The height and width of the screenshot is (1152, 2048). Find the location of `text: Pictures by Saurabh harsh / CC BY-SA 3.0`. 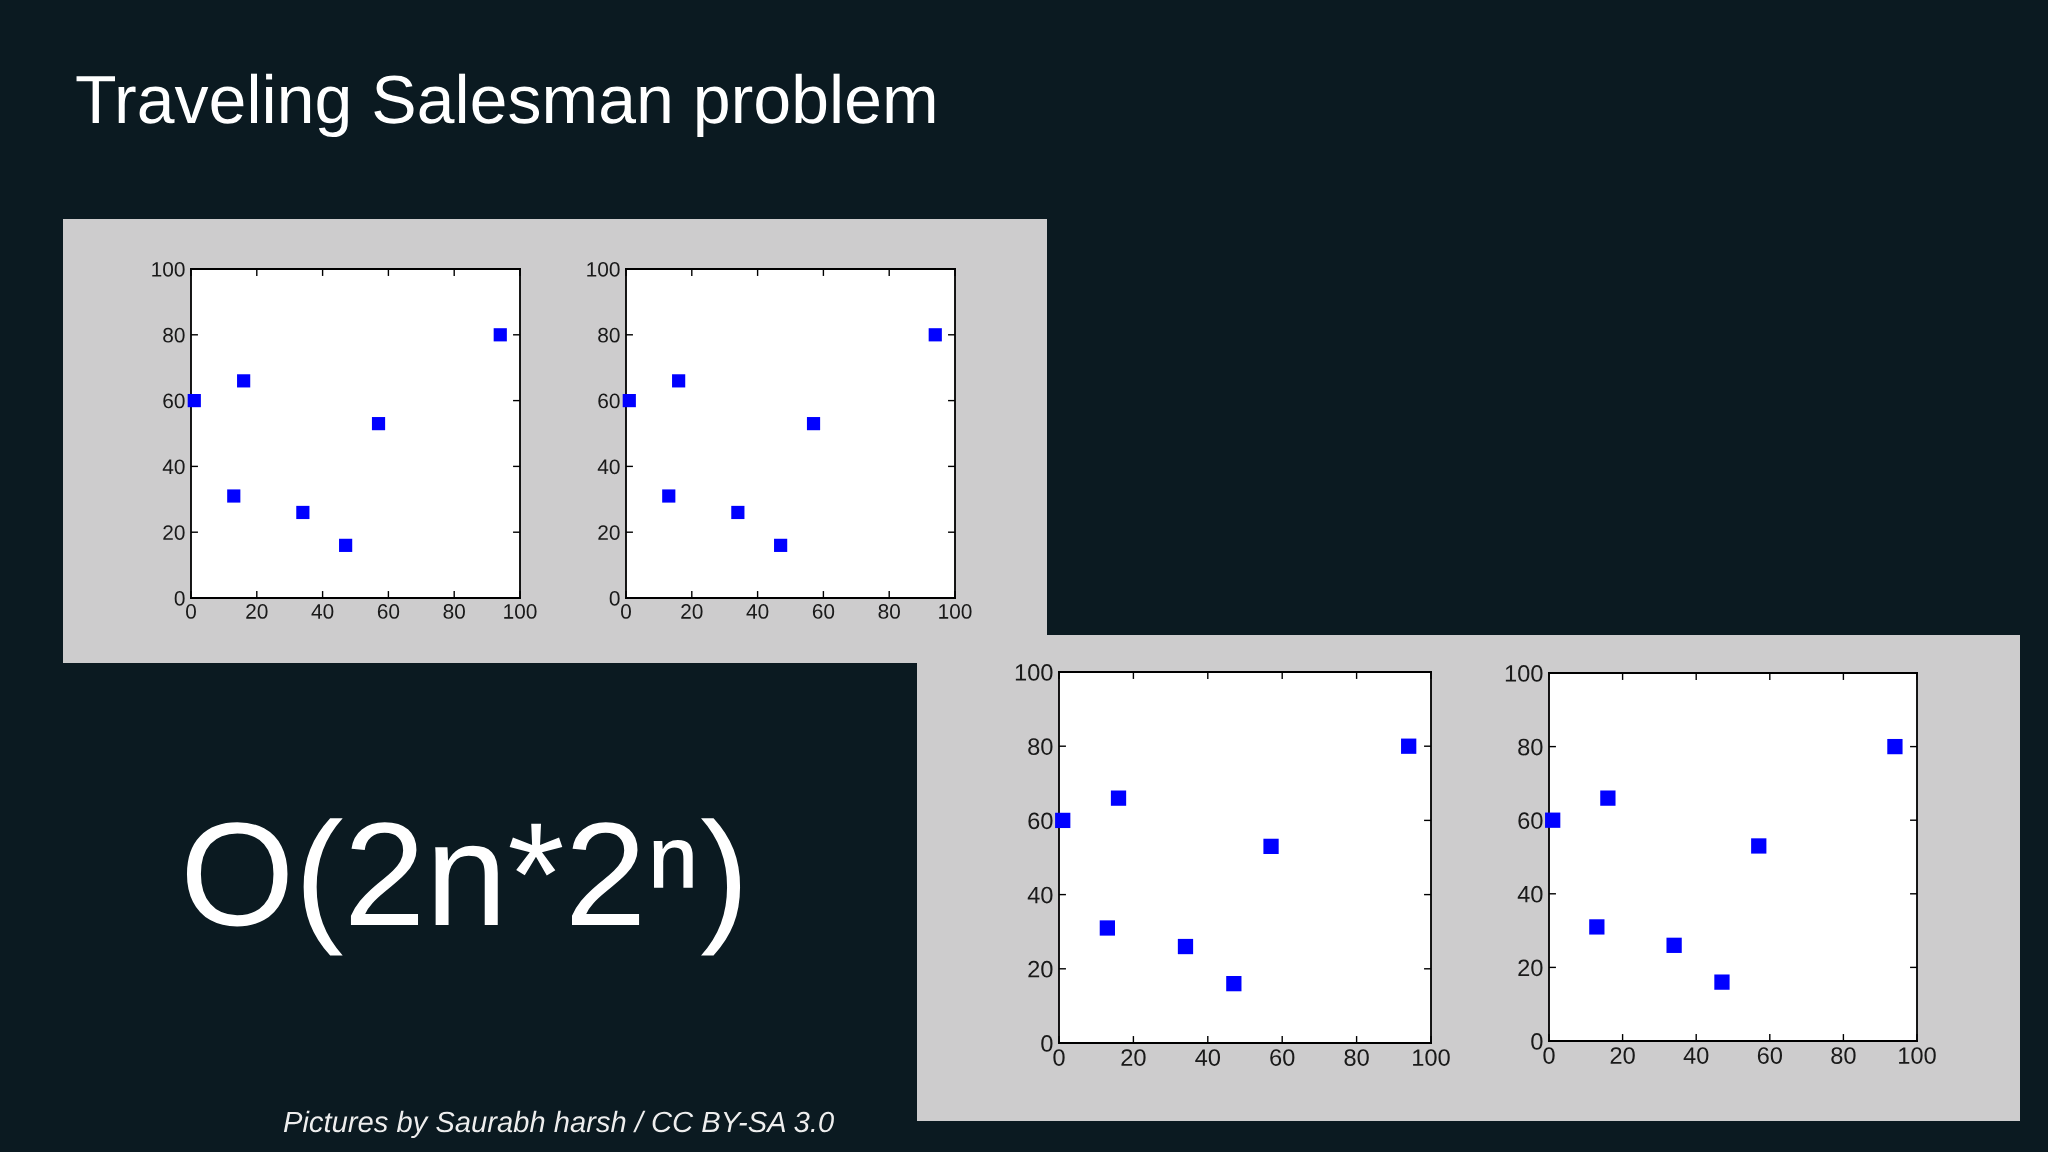

text: Pictures by Saurabh harsh / CC BY-SA 3.0 is located at coordinates (558, 1124).